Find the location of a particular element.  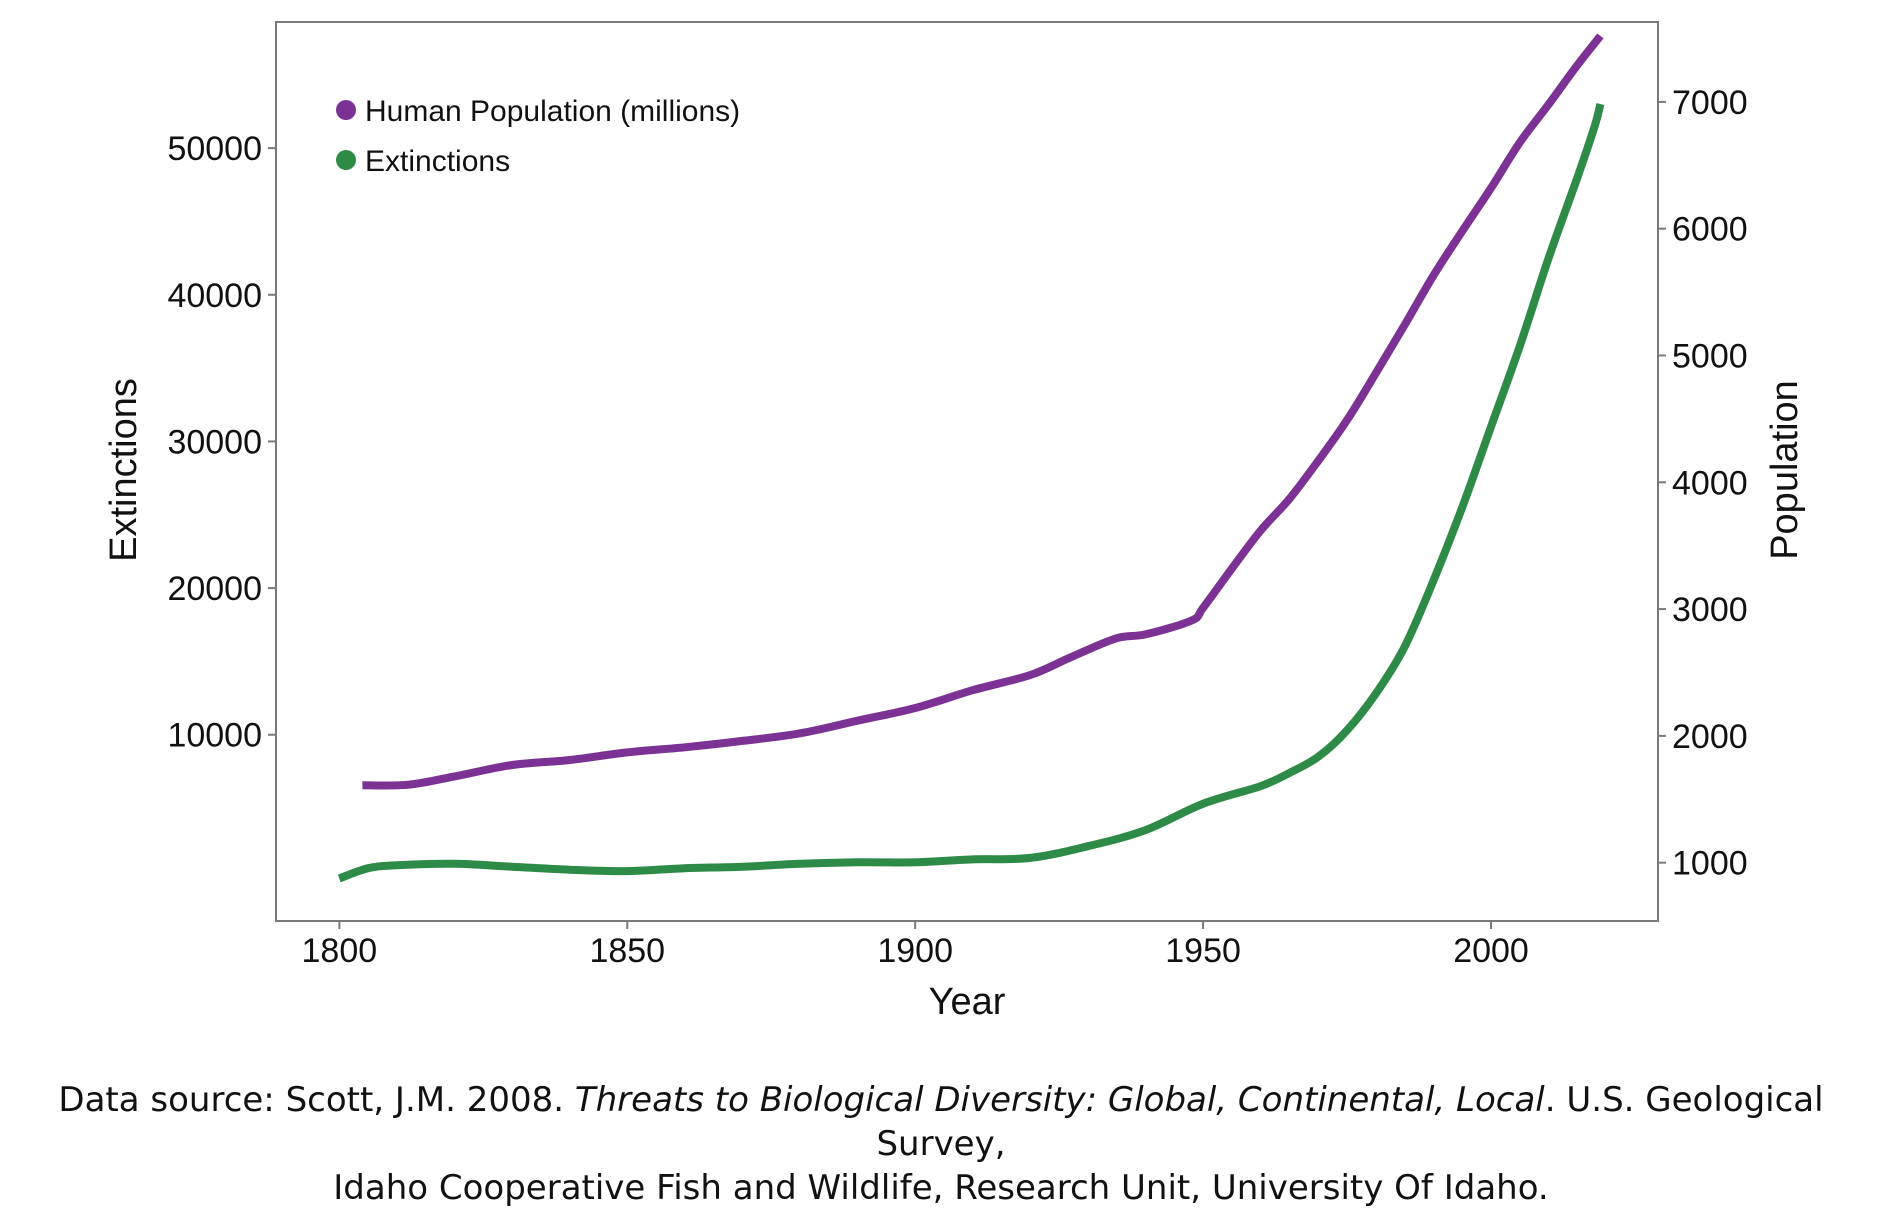

left-y-tick-label: 10000 is located at coordinates (214, 736).